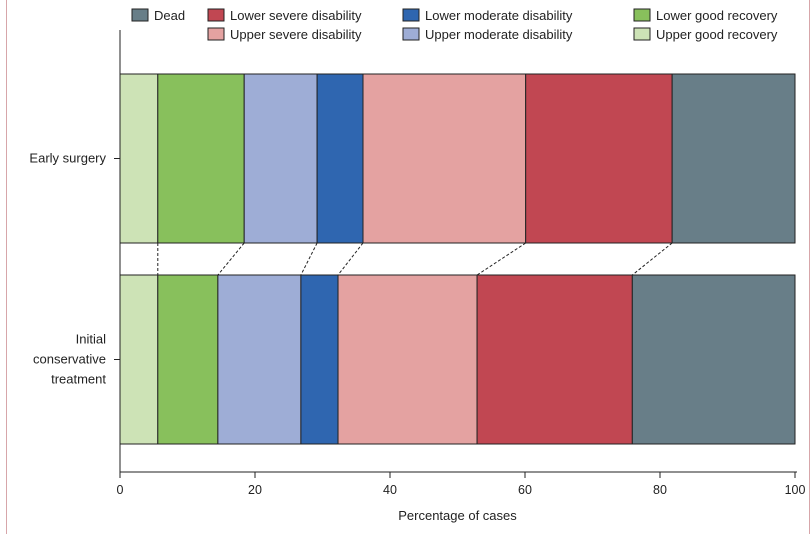  Describe the element at coordinates (390, 490) in the screenshot. I see `x-tick-label: 40` at that location.